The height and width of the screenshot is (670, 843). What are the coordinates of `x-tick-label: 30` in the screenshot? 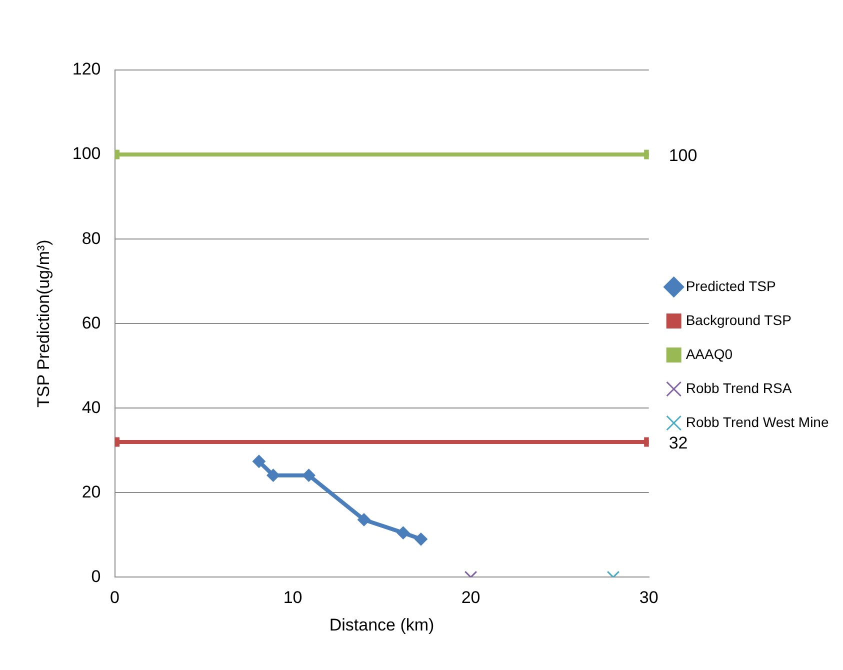 It's located at (648, 598).